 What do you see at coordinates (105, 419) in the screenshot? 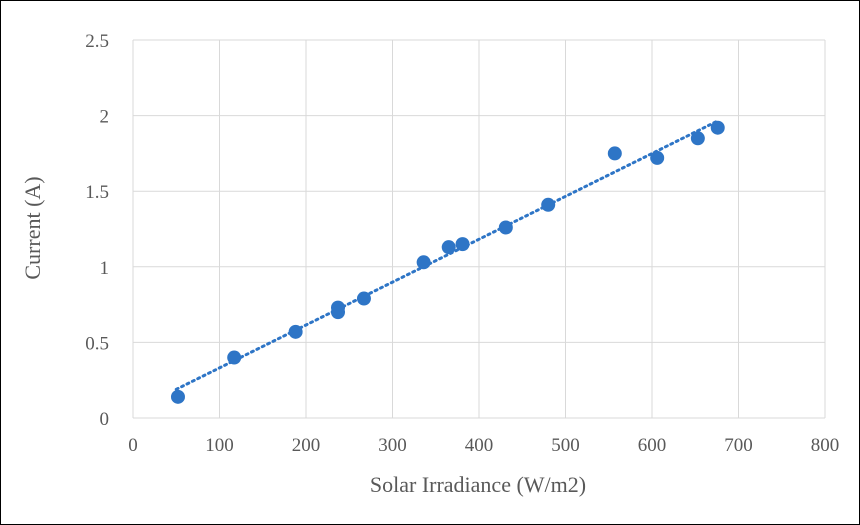
I see `y-tick-label: 0` at bounding box center [105, 419].